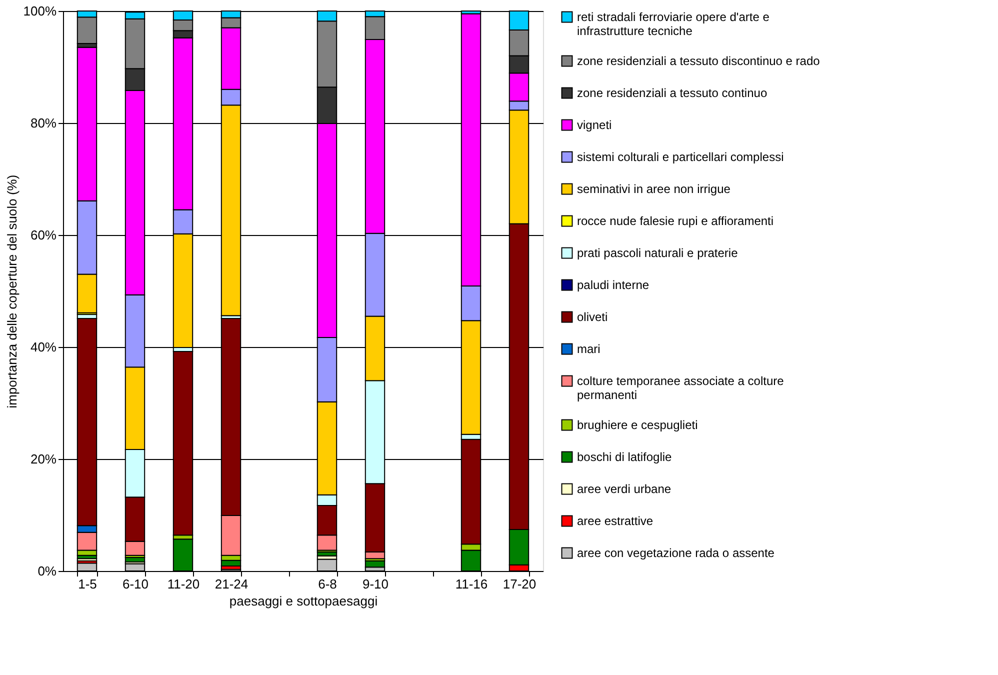 The width and height of the screenshot is (998, 675). Describe the element at coordinates (135, 584) in the screenshot. I see `x-tick-label: 6-10` at that location.